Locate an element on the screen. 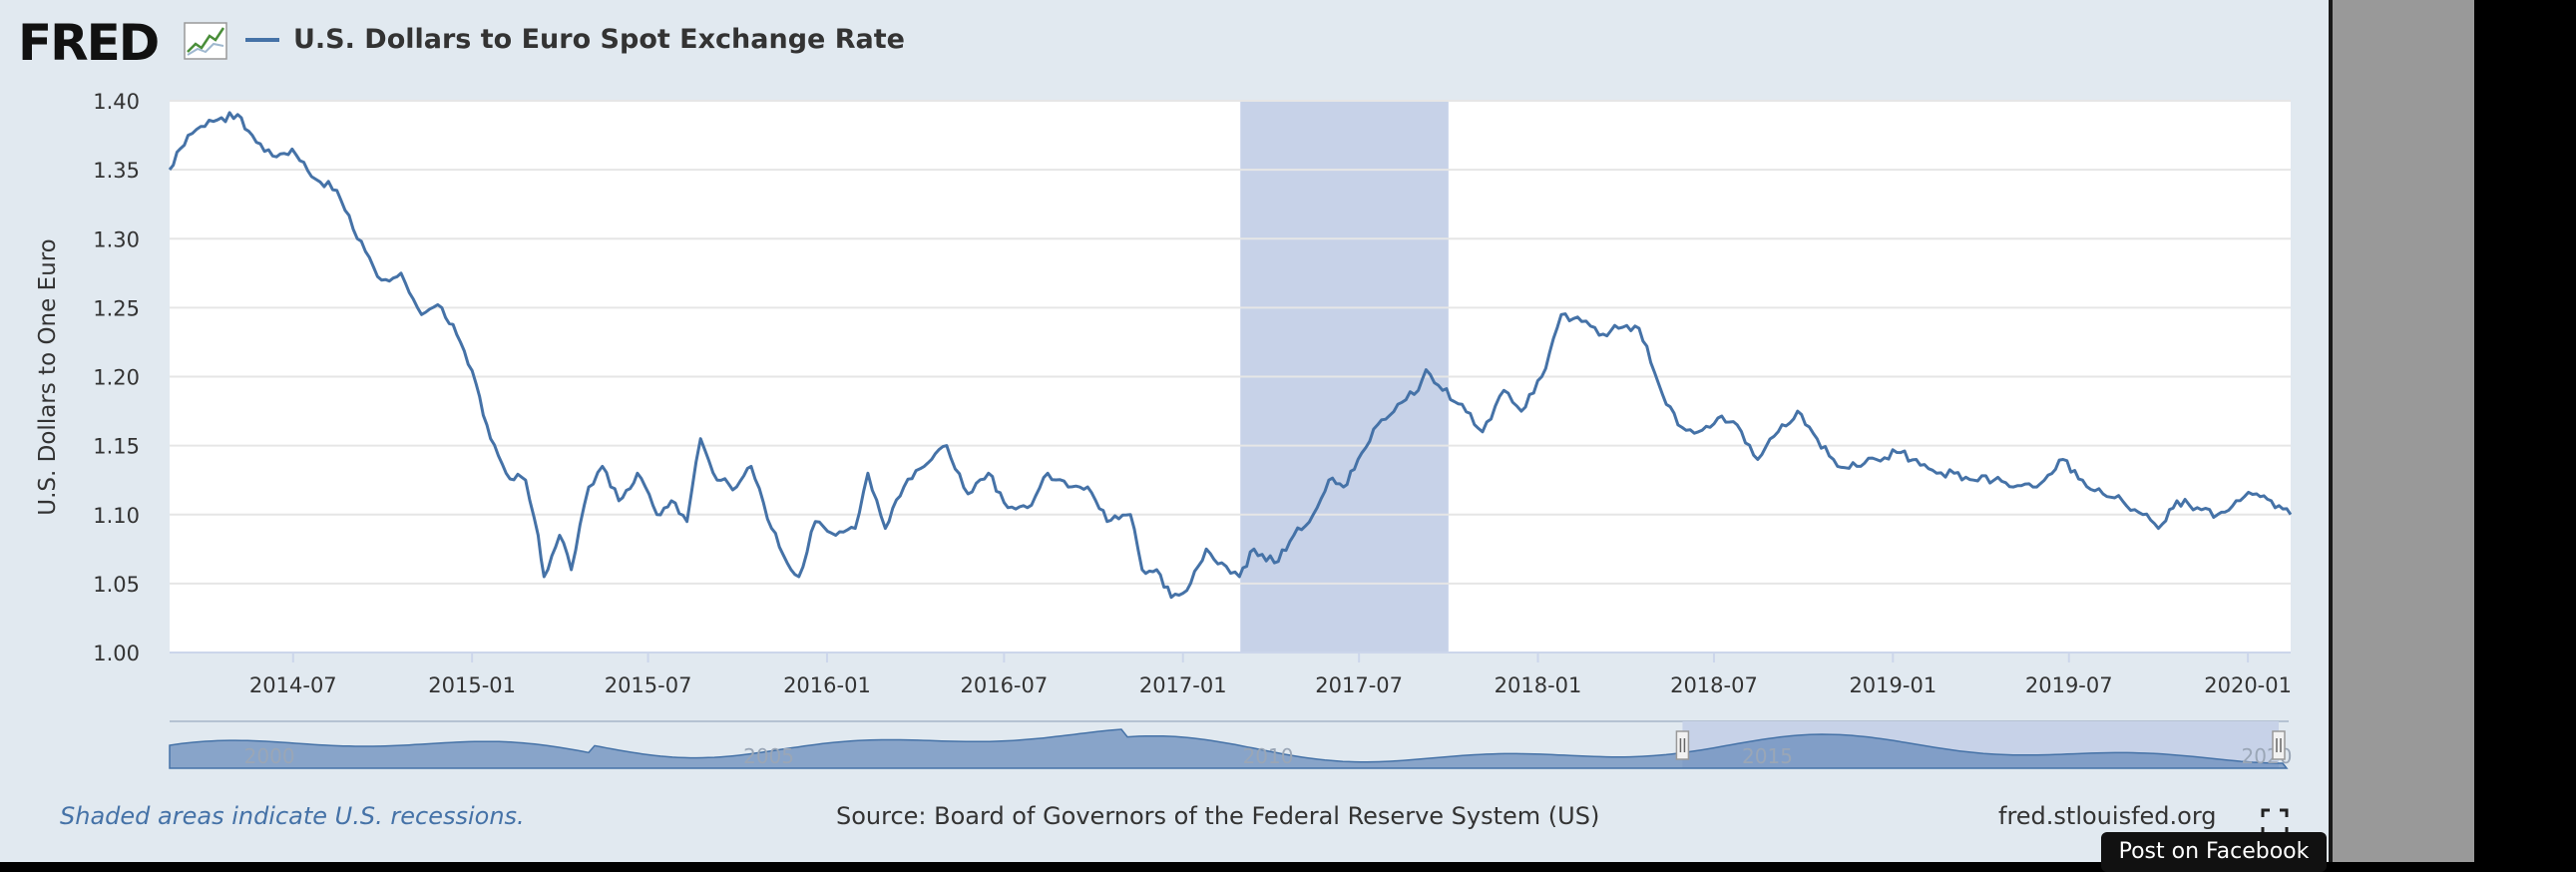  y-tick-label: 1.10 is located at coordinates (116, 516).